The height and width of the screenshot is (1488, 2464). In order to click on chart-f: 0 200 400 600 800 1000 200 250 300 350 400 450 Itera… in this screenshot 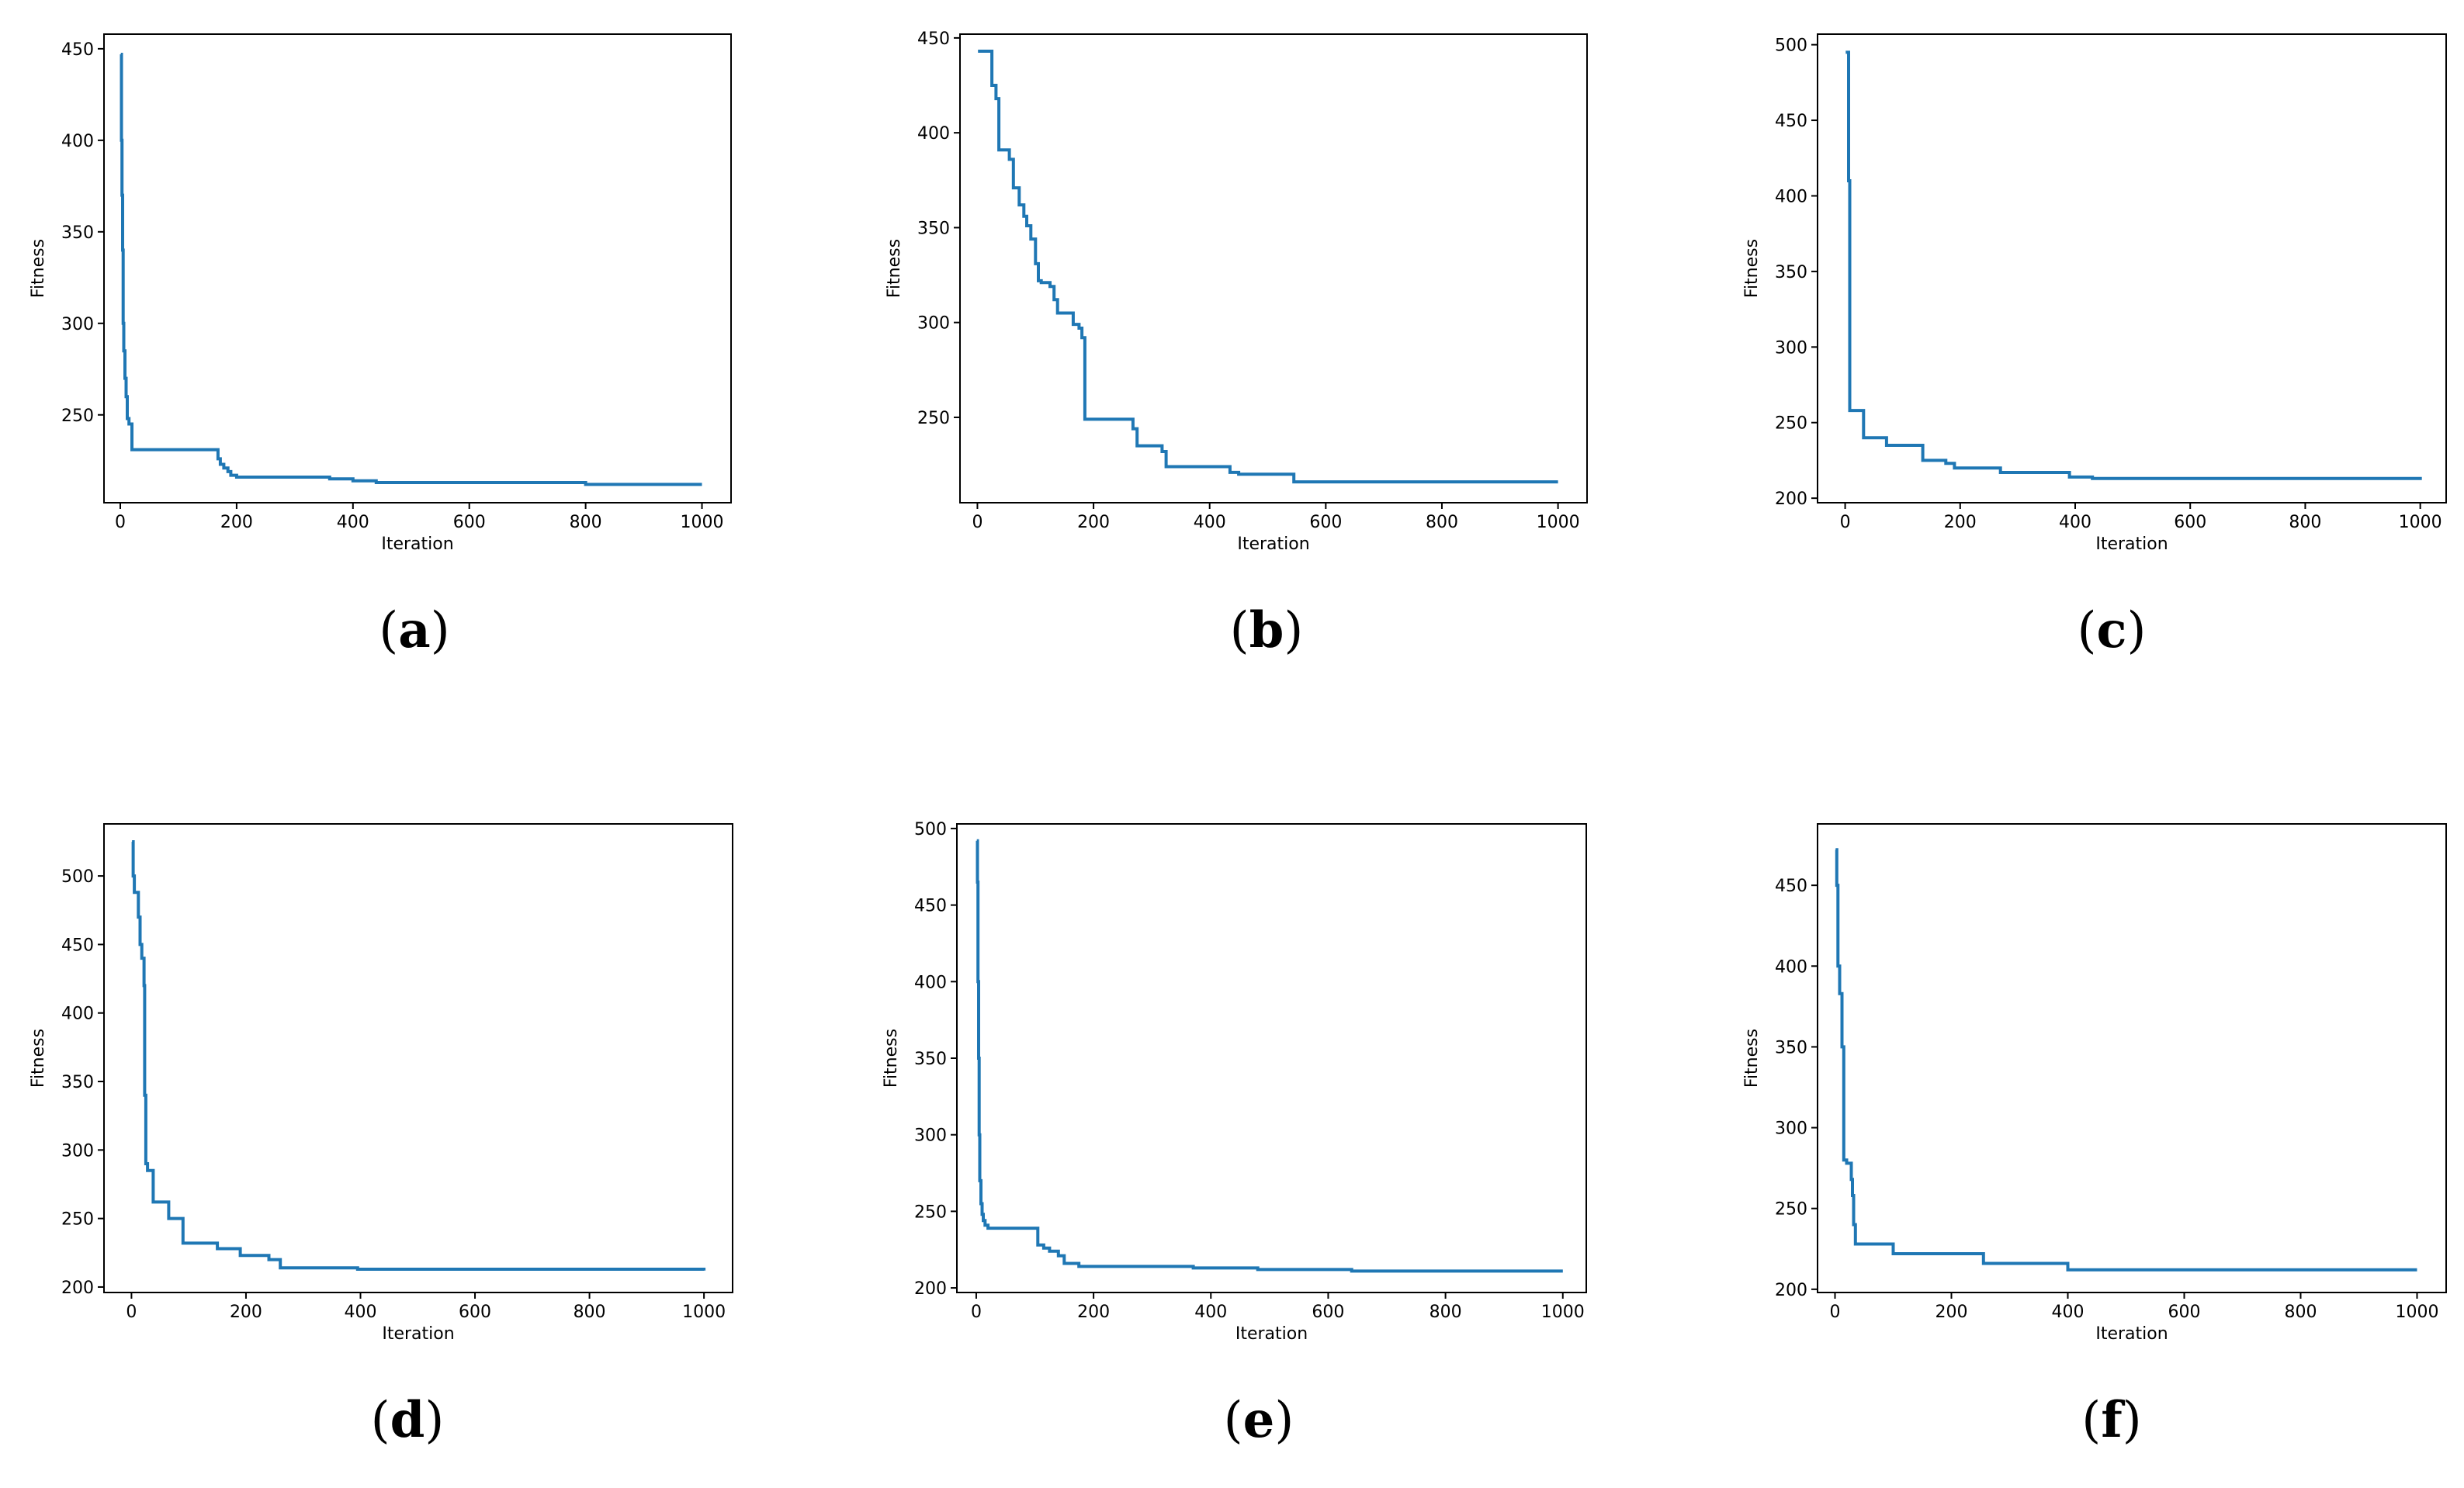, I will do `click(2094, 1084)`.